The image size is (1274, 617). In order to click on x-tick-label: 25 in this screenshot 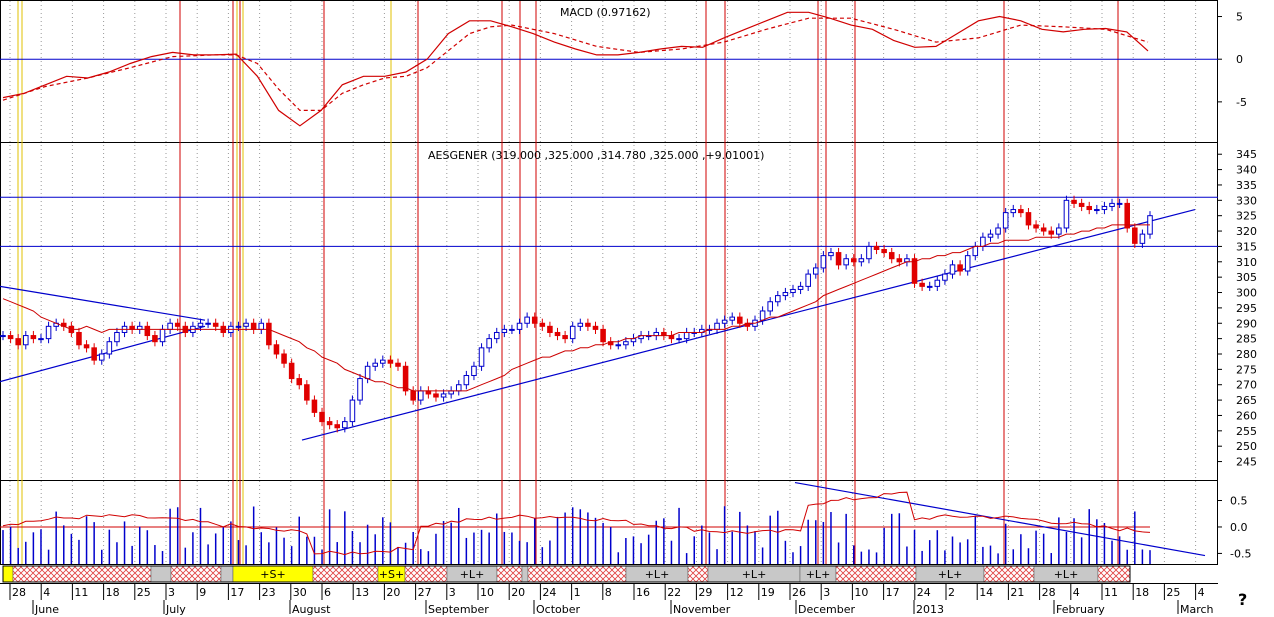, I will do `click(144, 592)`.